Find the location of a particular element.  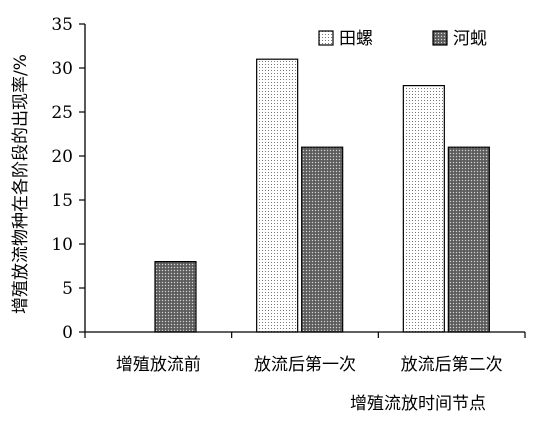

y-tick-label-5: 25 is located at coordinates (62, 113).